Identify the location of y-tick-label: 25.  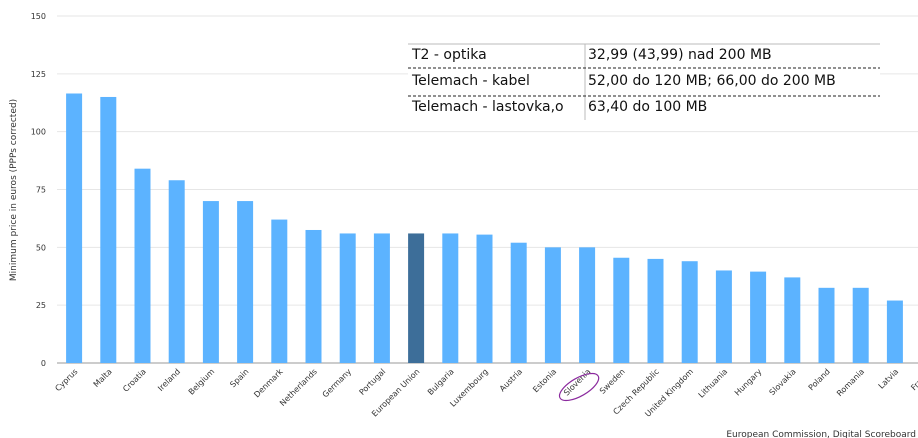
(41, 305).